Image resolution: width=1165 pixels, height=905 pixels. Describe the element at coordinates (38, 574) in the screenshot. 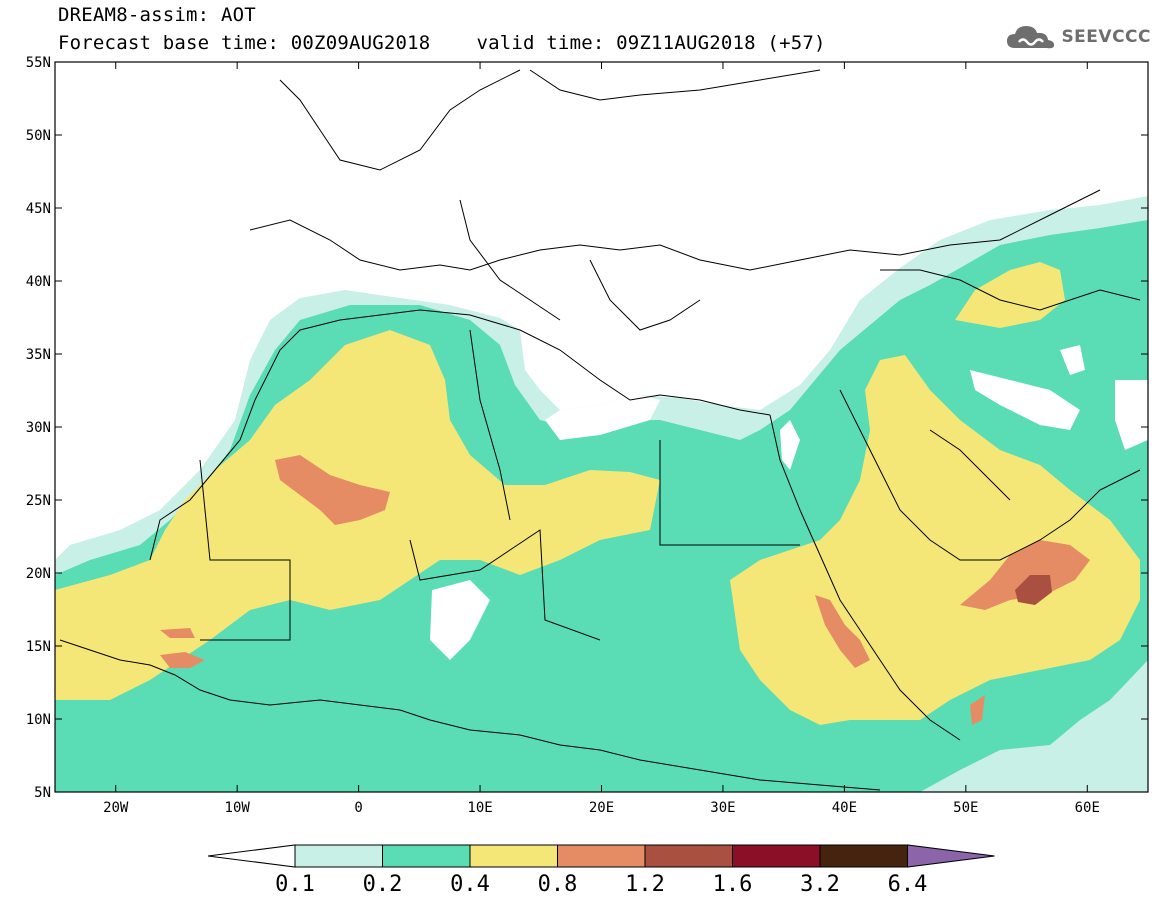

I see `lat-tick-label: 20N` at that location.